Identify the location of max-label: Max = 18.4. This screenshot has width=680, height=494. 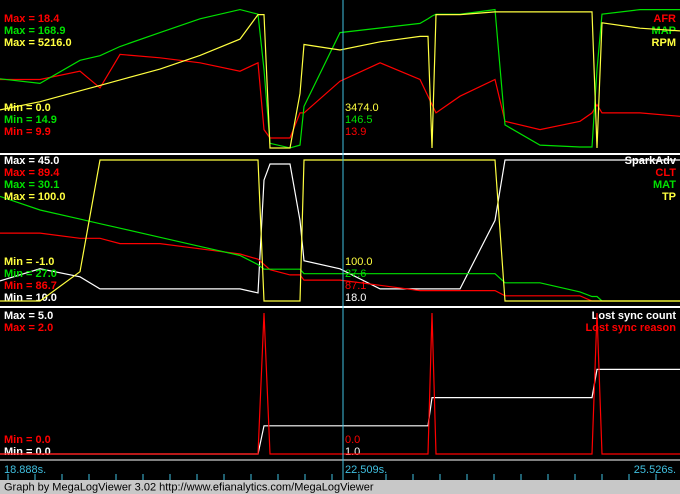
(32, 19).